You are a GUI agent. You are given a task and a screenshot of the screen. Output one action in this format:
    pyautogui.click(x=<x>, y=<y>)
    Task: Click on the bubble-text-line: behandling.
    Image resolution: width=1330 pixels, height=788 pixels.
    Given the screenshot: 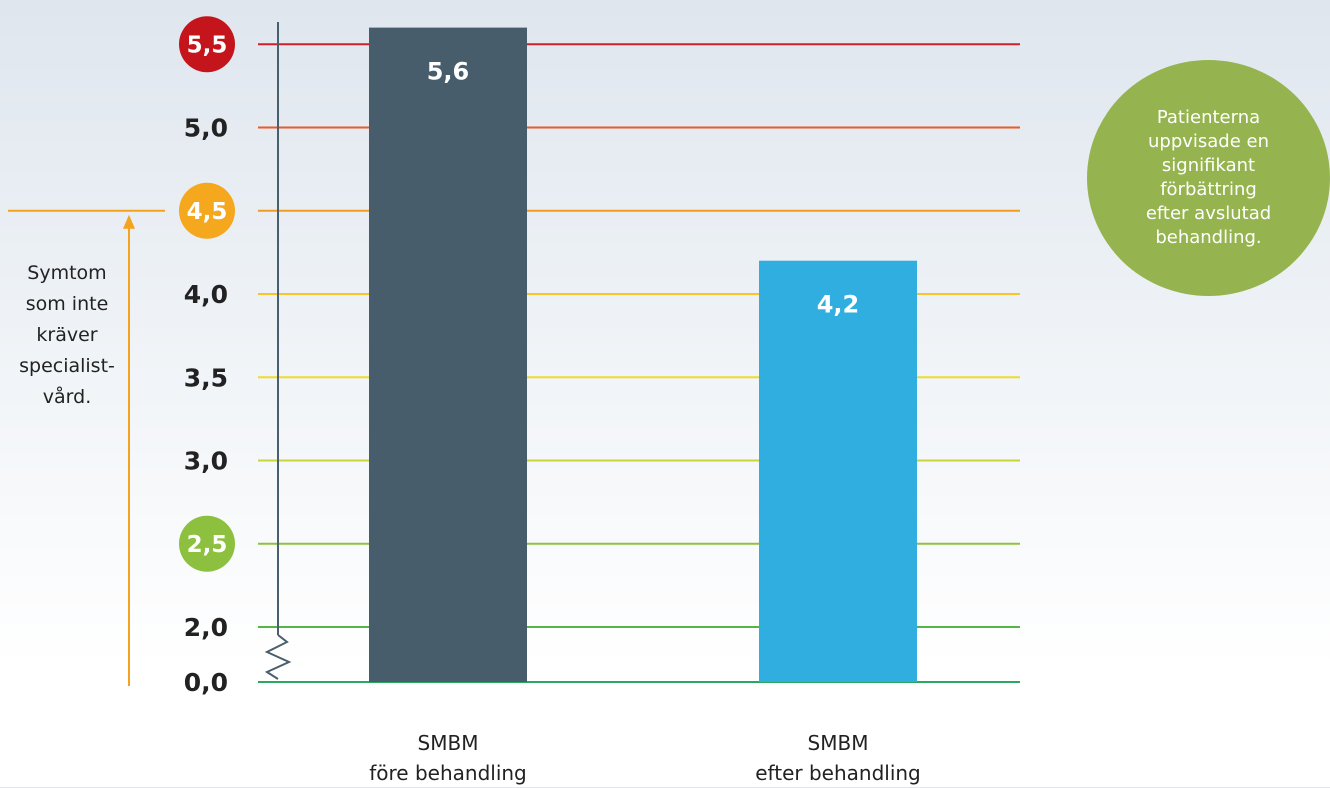 What is the action you would take?
    pyautogui.click(x=1208, y=237)
    